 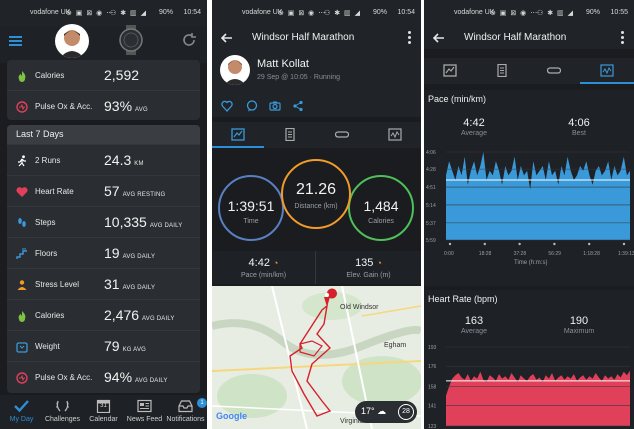 What do you see at coordinates (262, 12) in the screenshot?
I see `carrier-label: vodafone UK` at bounding box center [262, 12].